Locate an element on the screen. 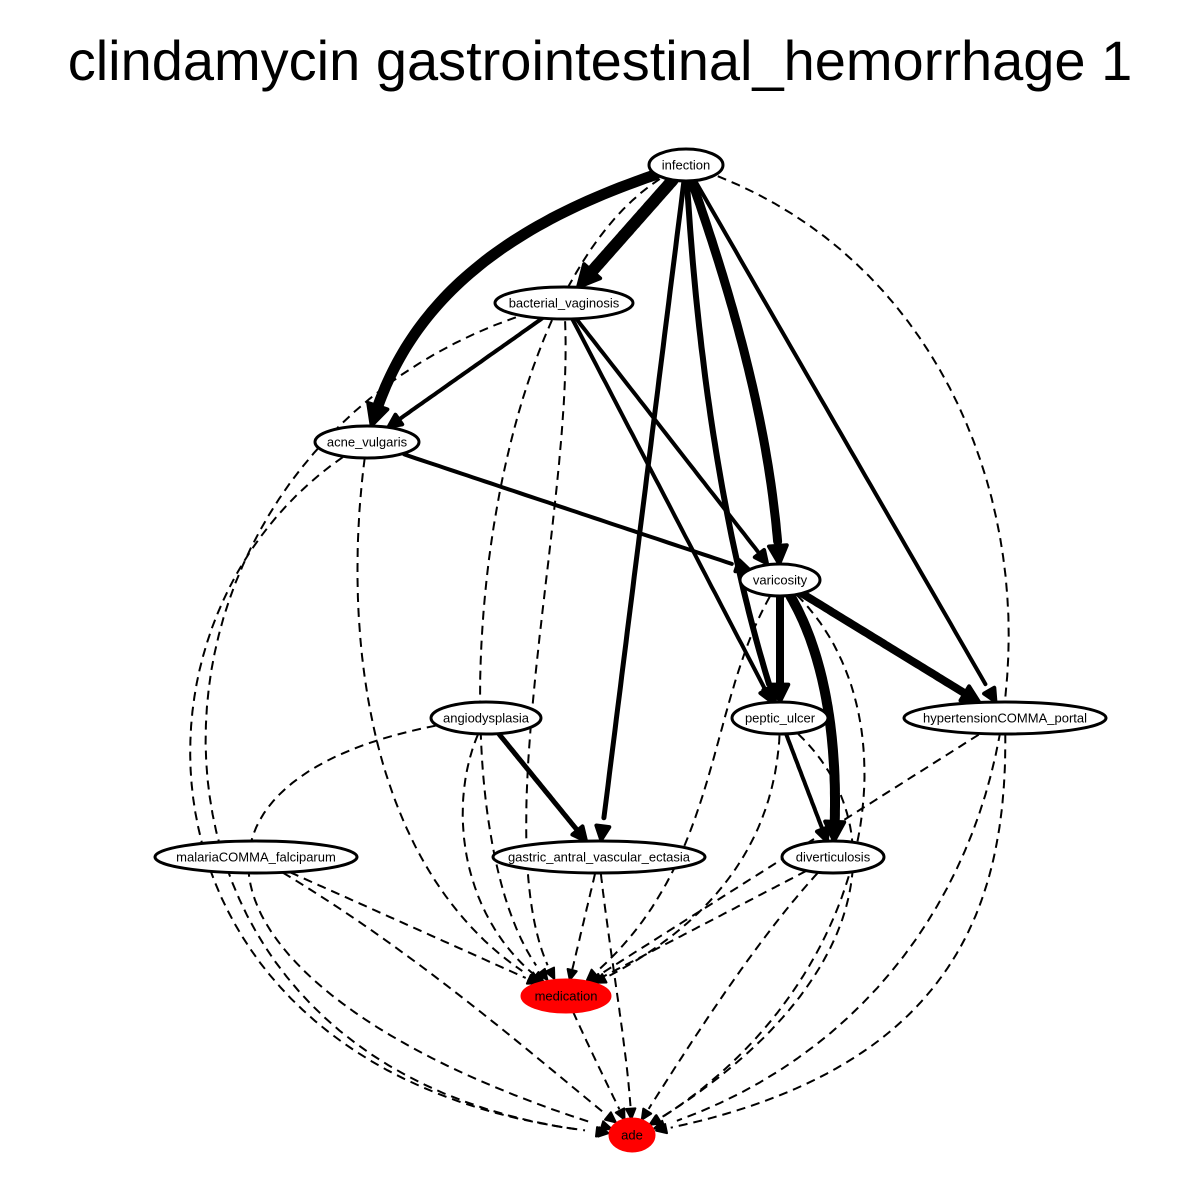  node-label: varicosity is located at coordinates (780, 580).